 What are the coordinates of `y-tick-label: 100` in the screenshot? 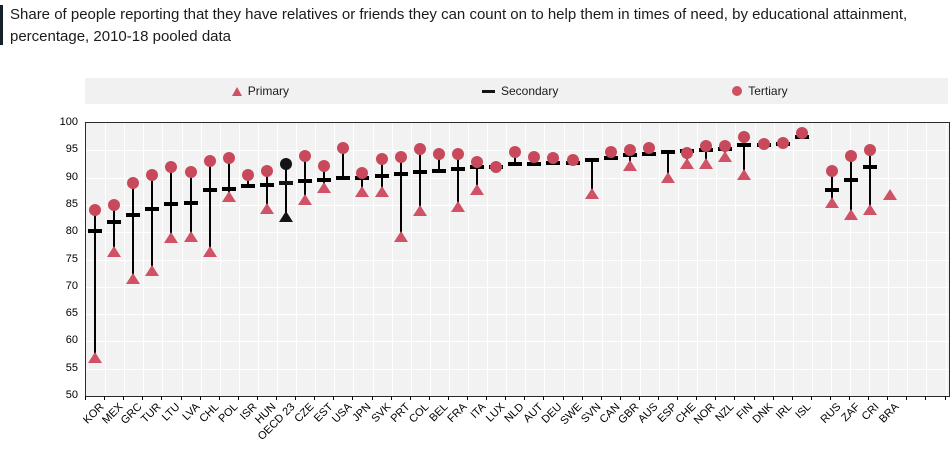 It's located at (68, 122).